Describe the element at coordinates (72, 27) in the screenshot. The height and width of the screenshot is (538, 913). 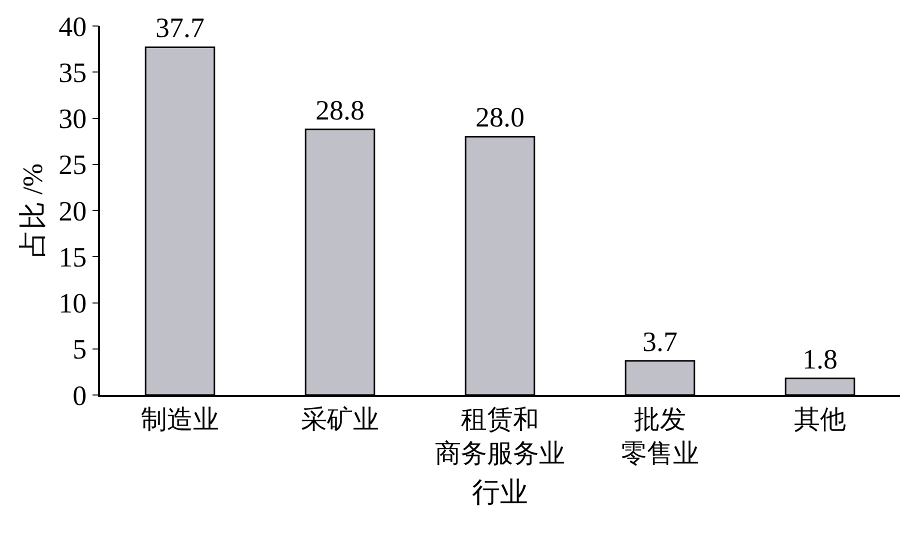
I see `y-tick-label: 40` at that location.